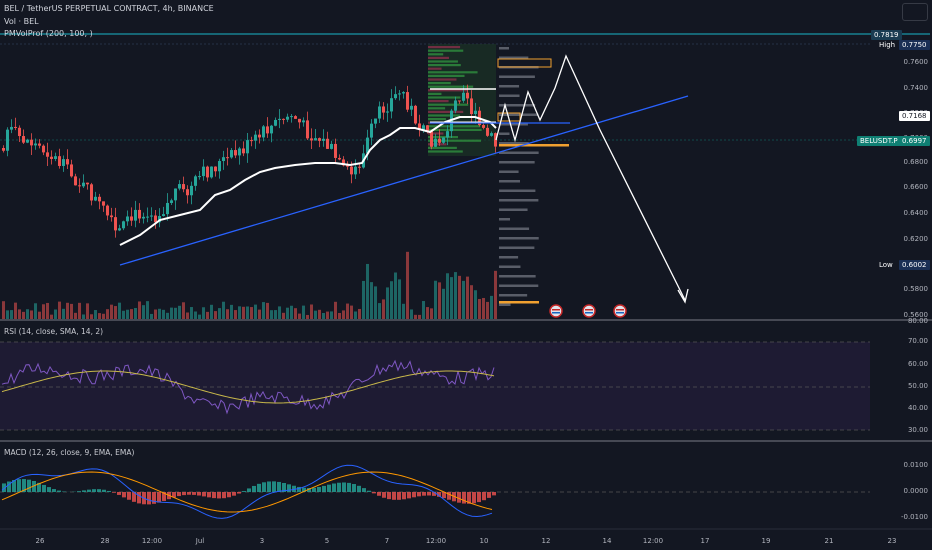  Describe the element at coordinates (436, 541) in the screenshot. I see `time-axis-label: 12:00` at that location.